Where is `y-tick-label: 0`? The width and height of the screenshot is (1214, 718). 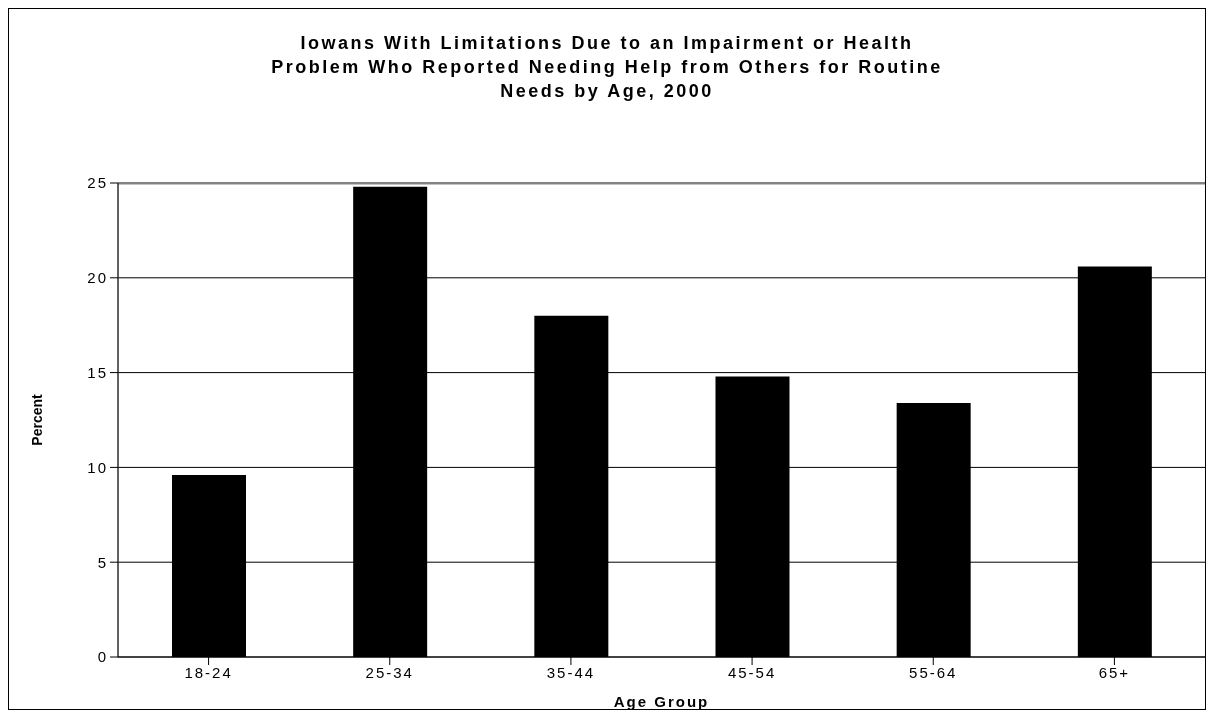 y-tick-label: 0 is located at coordinates (102, 657).